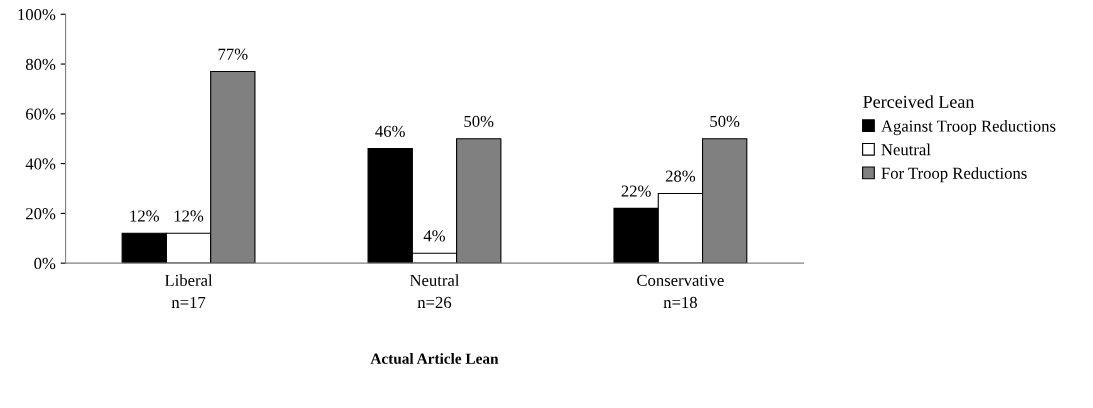  Describe the element at coordinates (434, 236) in the screenshot. I see `data-label: 4%` at that location.